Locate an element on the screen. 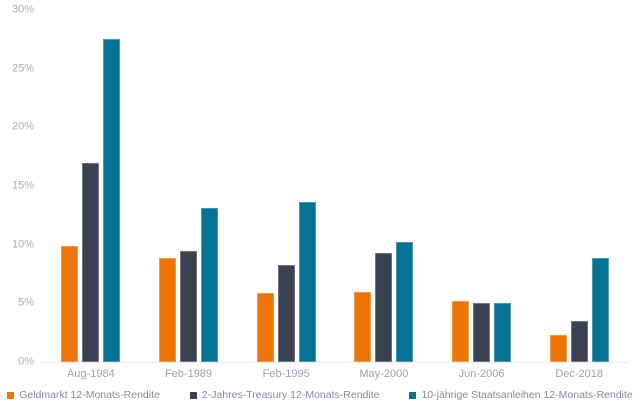  bar-group: Dec-2018 is located at coordinates (579, 195).